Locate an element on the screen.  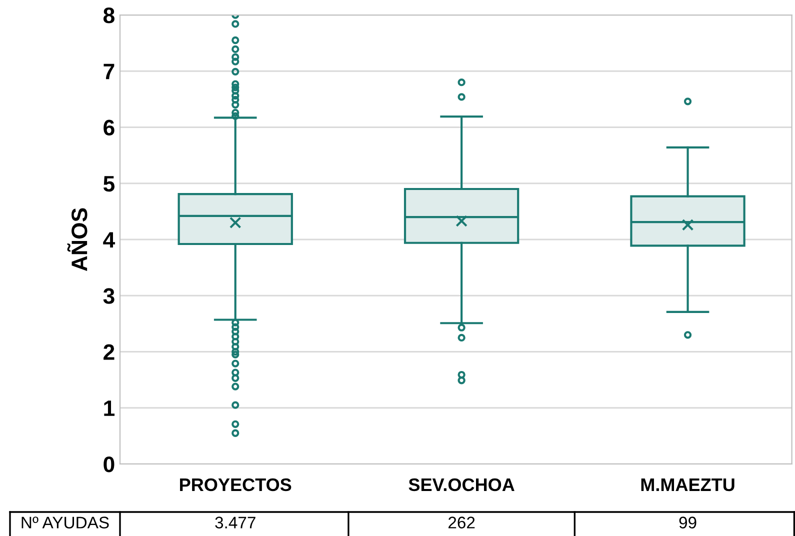
x-tick-label: SEV.OCHOA is located at coordinates (461, 485).